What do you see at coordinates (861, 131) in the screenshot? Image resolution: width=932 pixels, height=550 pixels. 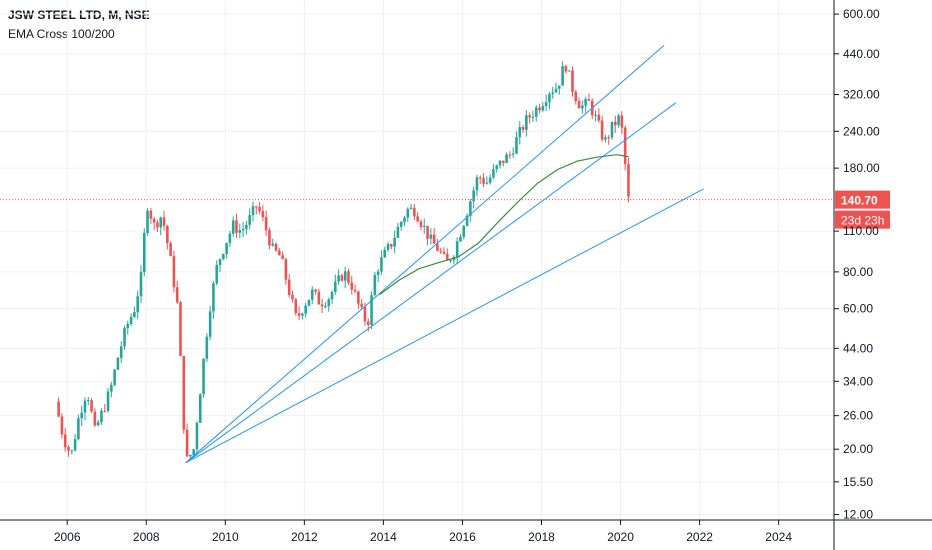 I see `y-tick-label: 240.00` at bounding box center [861, 131].